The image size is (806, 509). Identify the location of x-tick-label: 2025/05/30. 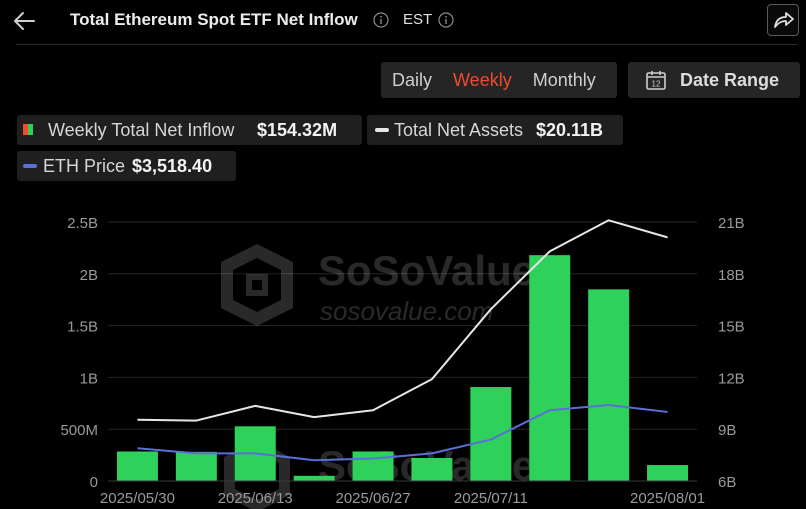
(137, 498).